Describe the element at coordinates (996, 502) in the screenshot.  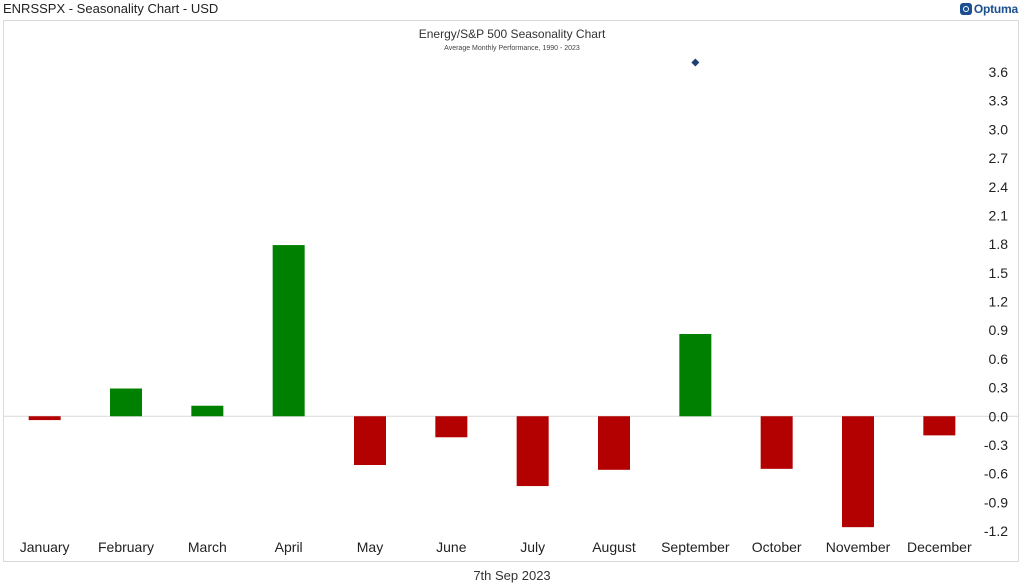
I see `y-tick-label: -0.9` at that location.